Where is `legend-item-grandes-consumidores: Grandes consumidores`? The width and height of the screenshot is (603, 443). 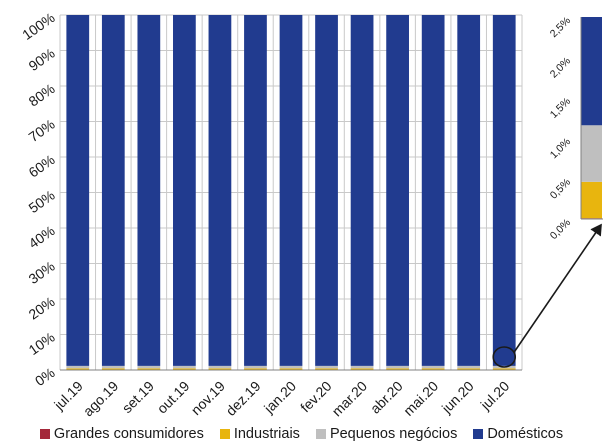
legend-item-grandes-consumidores: Grandes consumidores is located at coordinates (121, 433).